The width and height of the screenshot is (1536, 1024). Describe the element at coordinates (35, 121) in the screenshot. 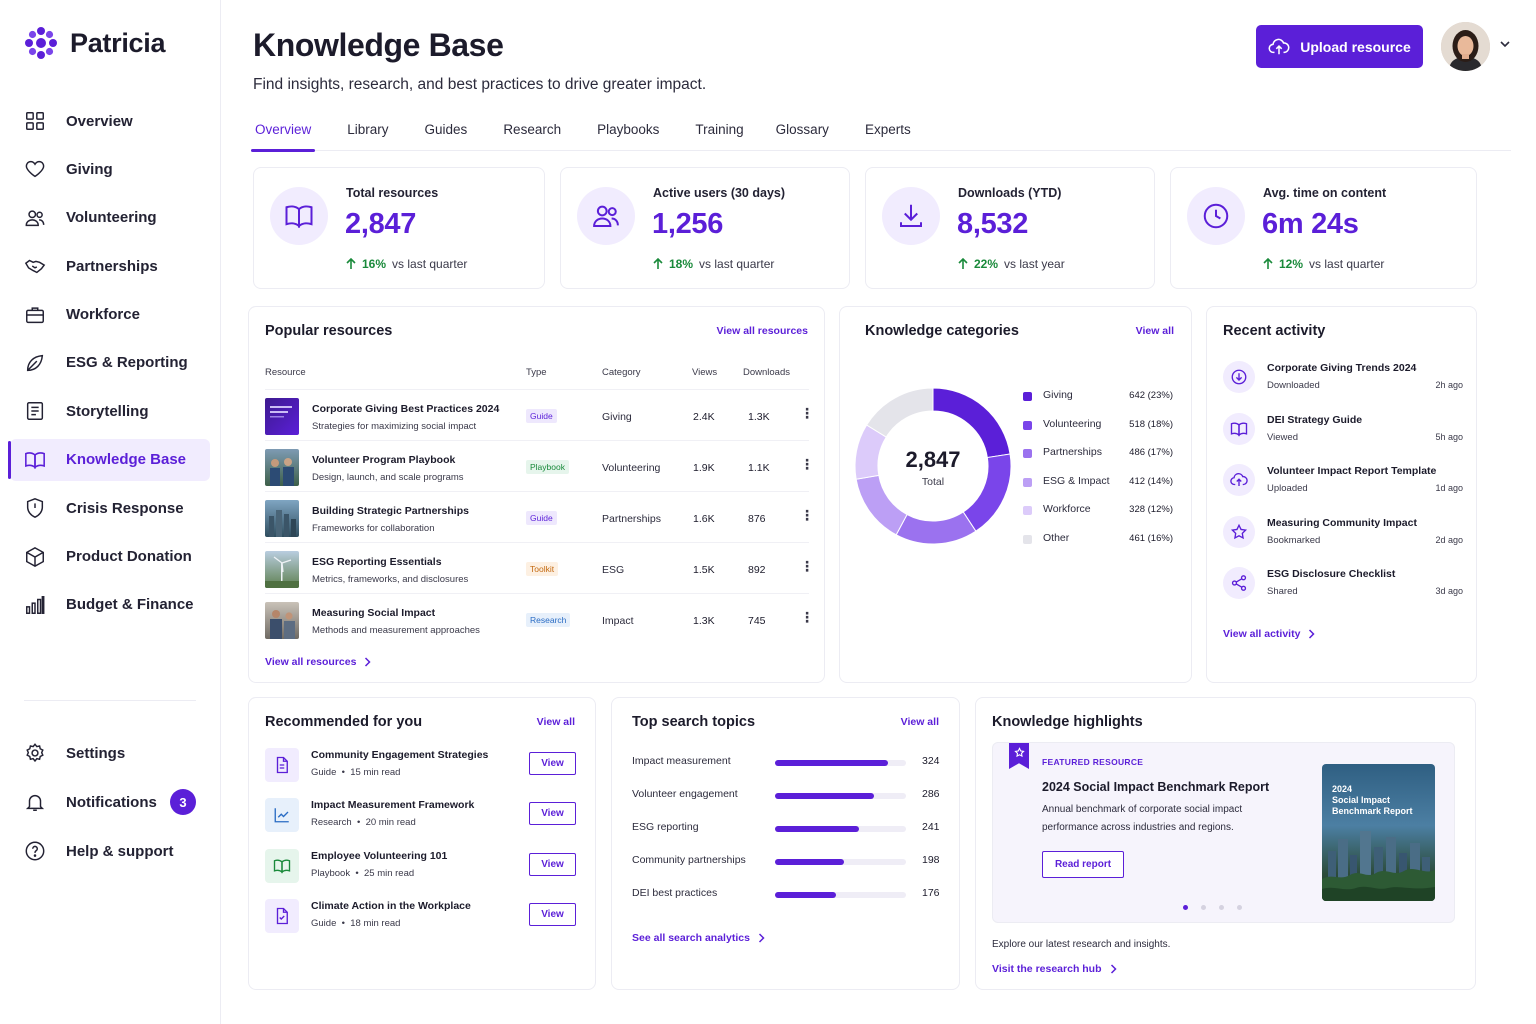

I see `grid-icon` at that location.